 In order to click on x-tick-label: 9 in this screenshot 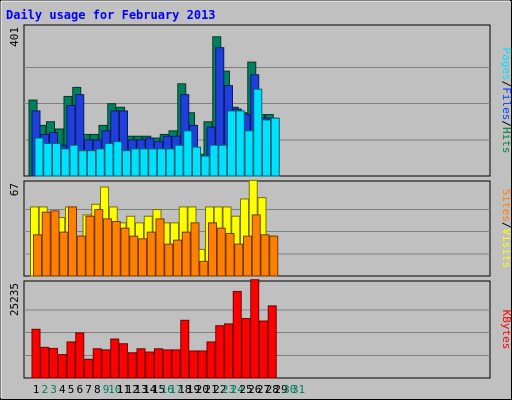, I will do `click(106, 389)`.